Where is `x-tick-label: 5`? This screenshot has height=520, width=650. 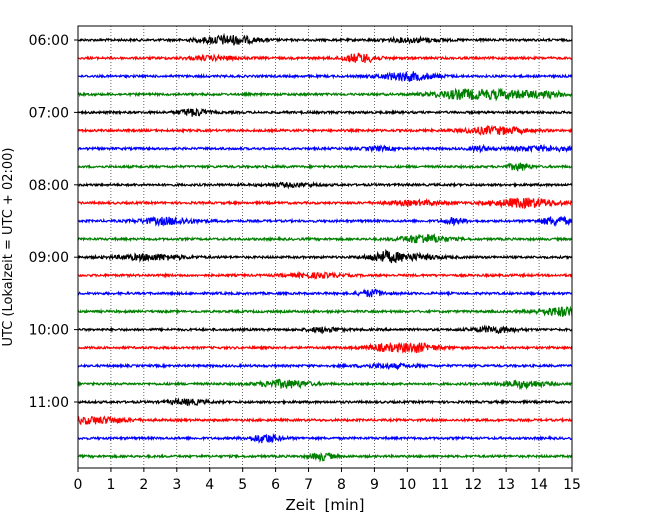
x-tick-label: 5 is located at coordinates (242, 485).